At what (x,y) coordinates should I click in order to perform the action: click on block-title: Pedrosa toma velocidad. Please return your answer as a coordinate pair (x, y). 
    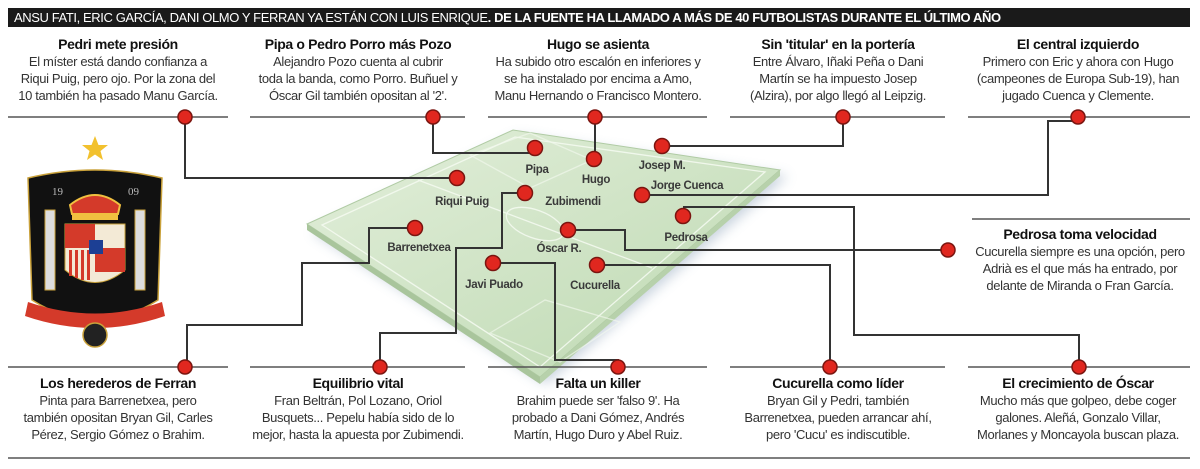
    Looking at the image, I should click on (1080, 234).